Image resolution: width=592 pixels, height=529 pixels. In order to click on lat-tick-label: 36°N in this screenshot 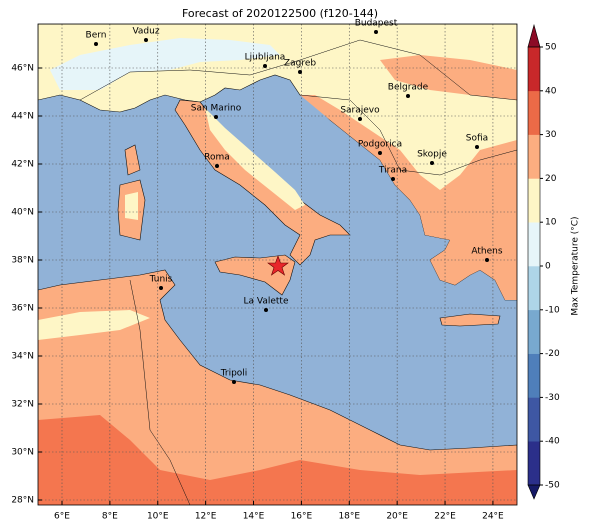, I will do `click(22, 309)`.